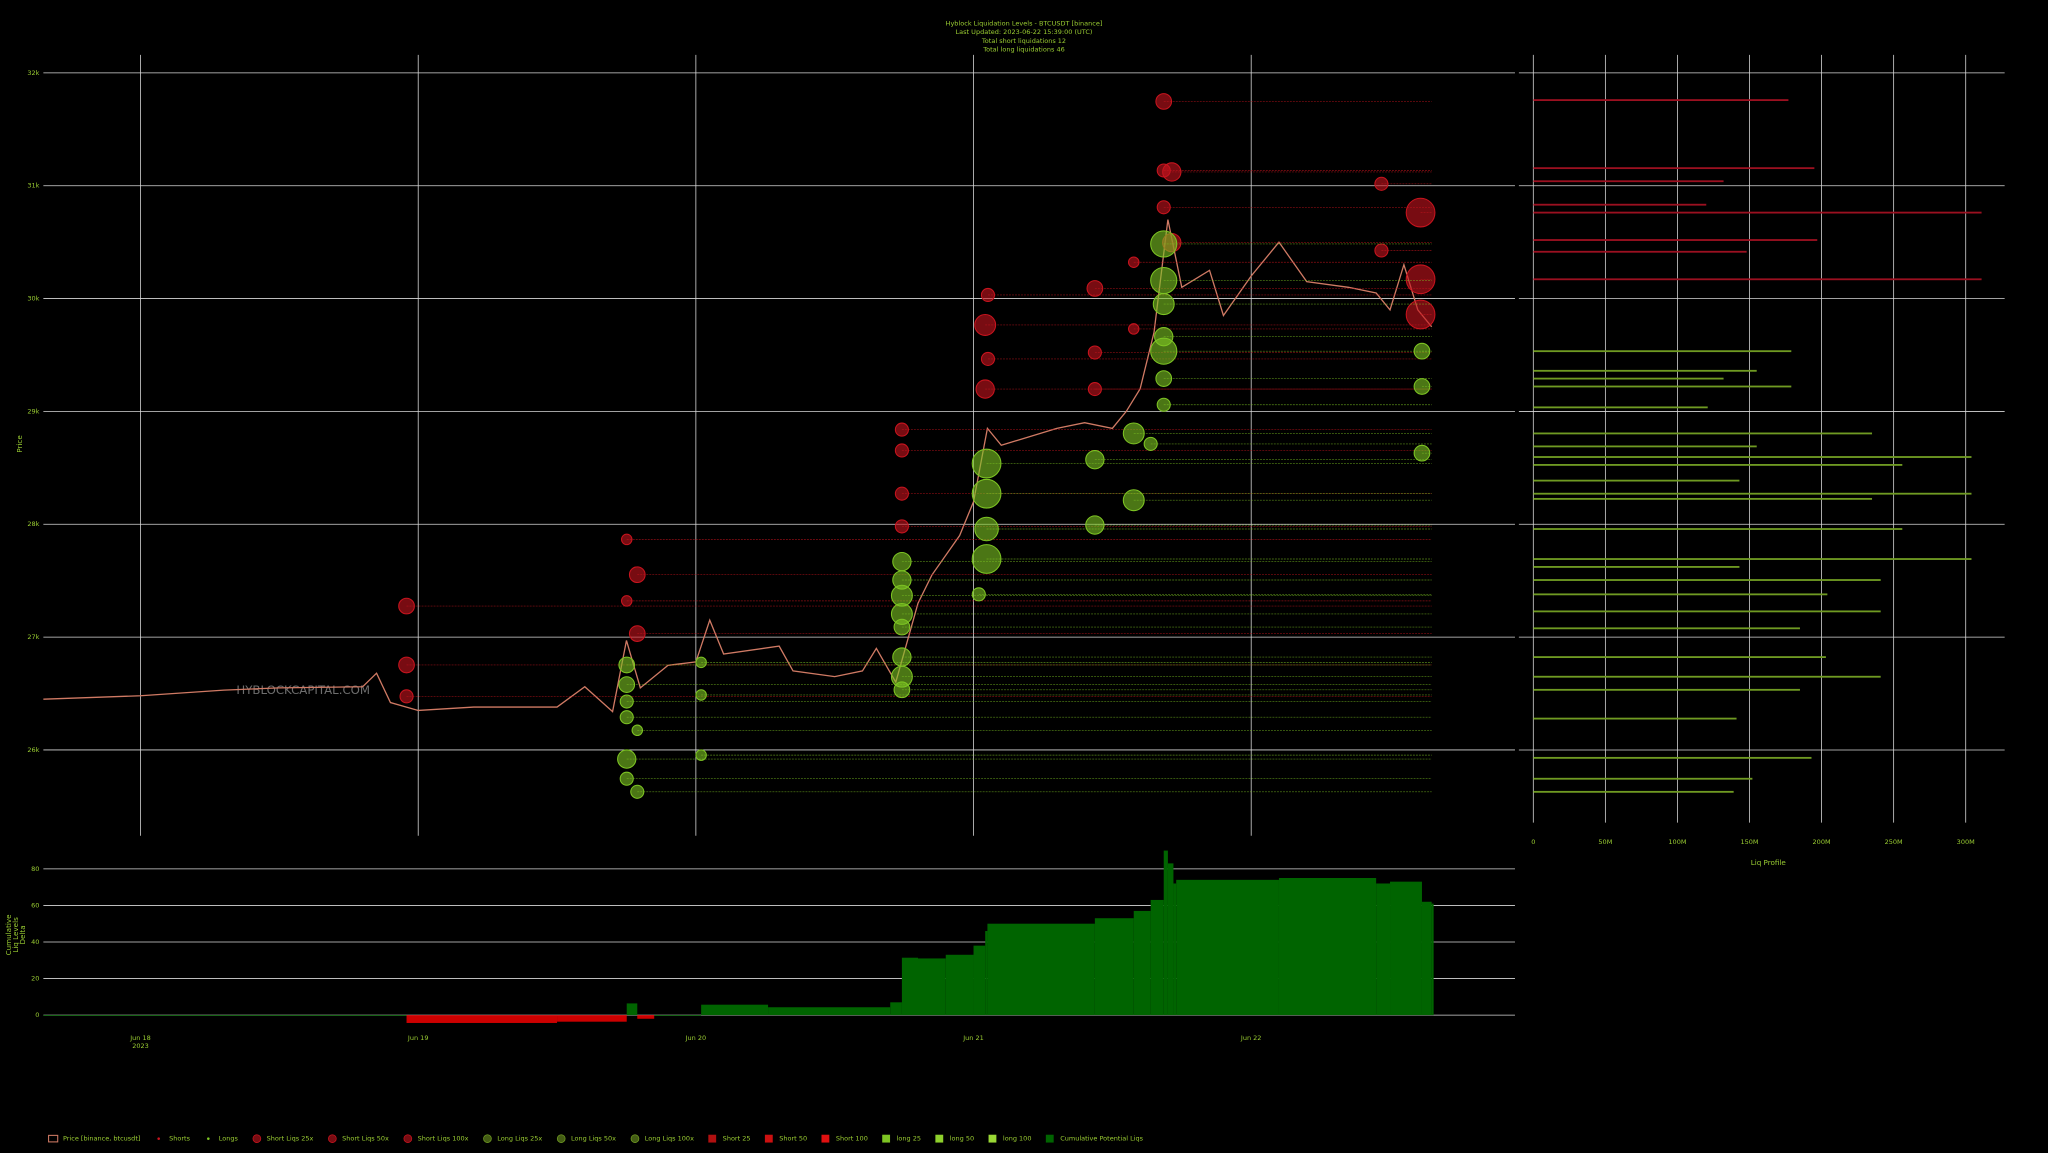 The image size is (2048, 1153). I want to click on legend-label: long 50, so click(962, 1139).